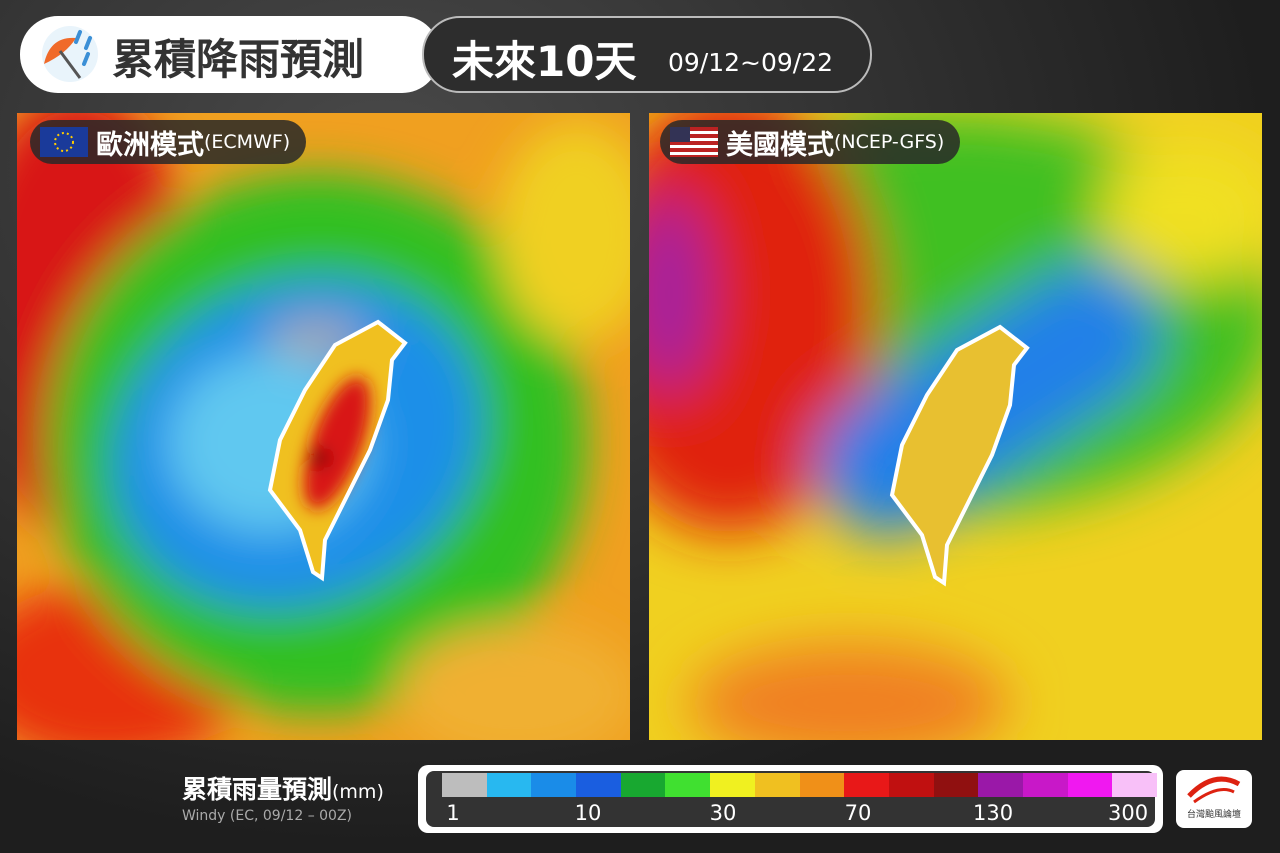 The image size is (1280, 853). Describe the element at coordinates (64, 142) in the screenshot. I see `eu-flag` at that location.